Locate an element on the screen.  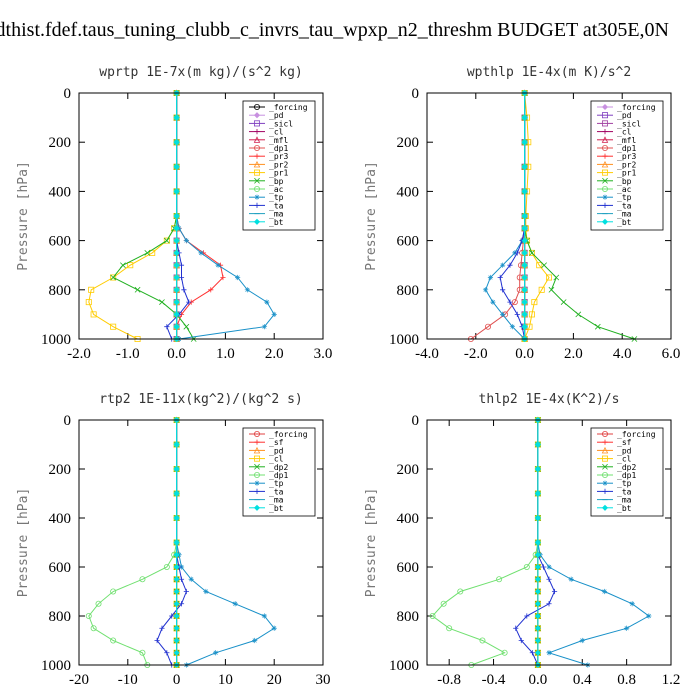
x-tick-label: 0 is located at coordinates (177, 680).